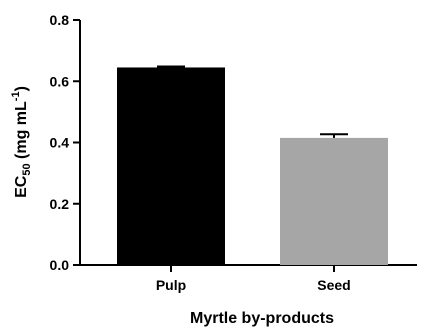 The image size is (433, 328). Describe the element at coordinates (21, 186) in the screenshot. I see `y-axis-title-main: EC` at that location.